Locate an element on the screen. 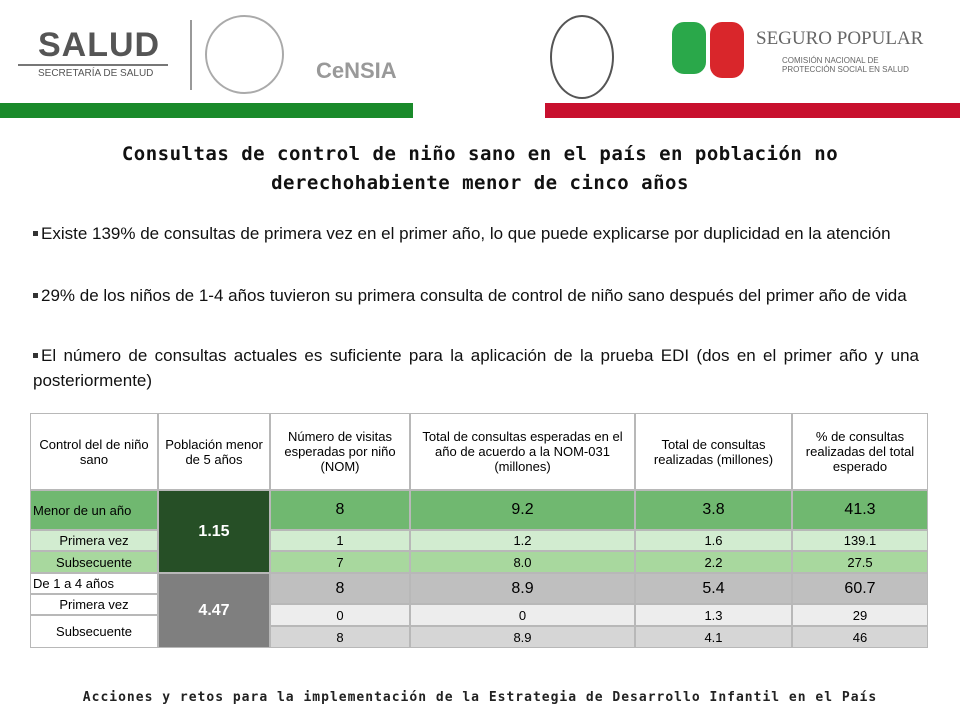 The height and width of the screenshot is (720, 960). population-cell: 1.15 is located at coordinates (214, 531).